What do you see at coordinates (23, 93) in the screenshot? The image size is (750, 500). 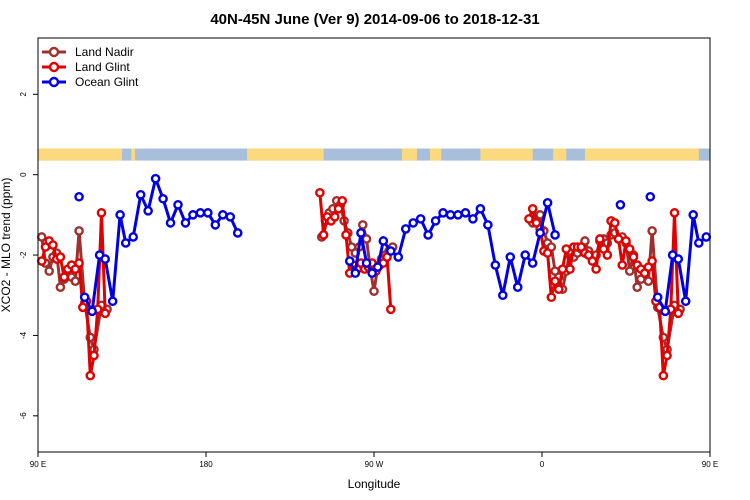 I see `y-tick-label: 2` at bounding box center [23, 93].